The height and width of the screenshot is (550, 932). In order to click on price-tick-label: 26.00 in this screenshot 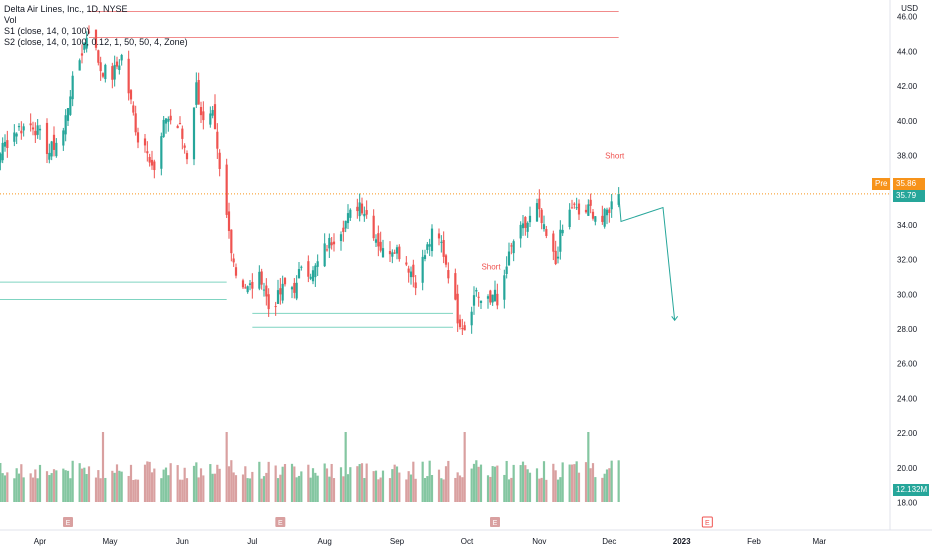, I will do `click(907, 364)`.